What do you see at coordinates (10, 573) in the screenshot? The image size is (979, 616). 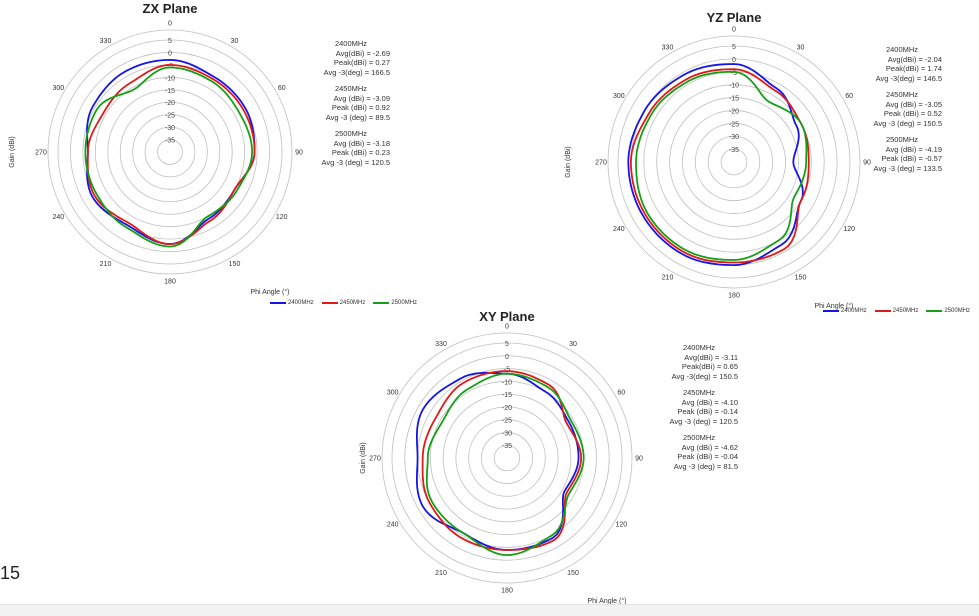 I see `page-number: 15` at bounding box center [10, 573].